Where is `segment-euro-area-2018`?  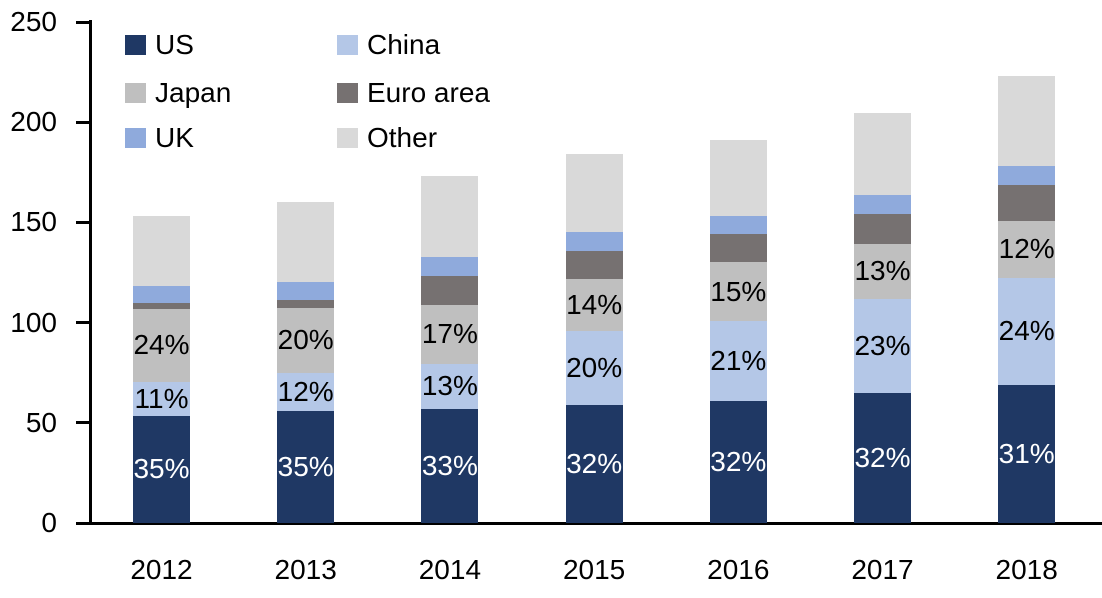 segment-euro-area-2018 is located at coordinates (1027, 203).